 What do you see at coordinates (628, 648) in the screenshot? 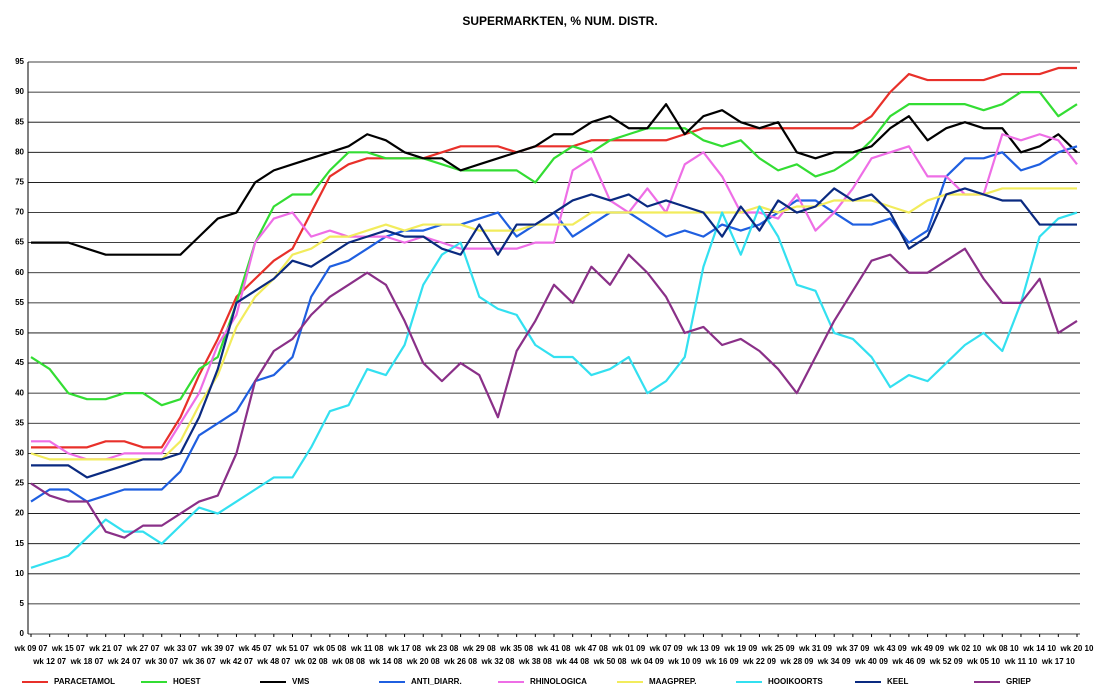
I see `x-tick-label: wk 01 09` at bounding box center [628, 648].